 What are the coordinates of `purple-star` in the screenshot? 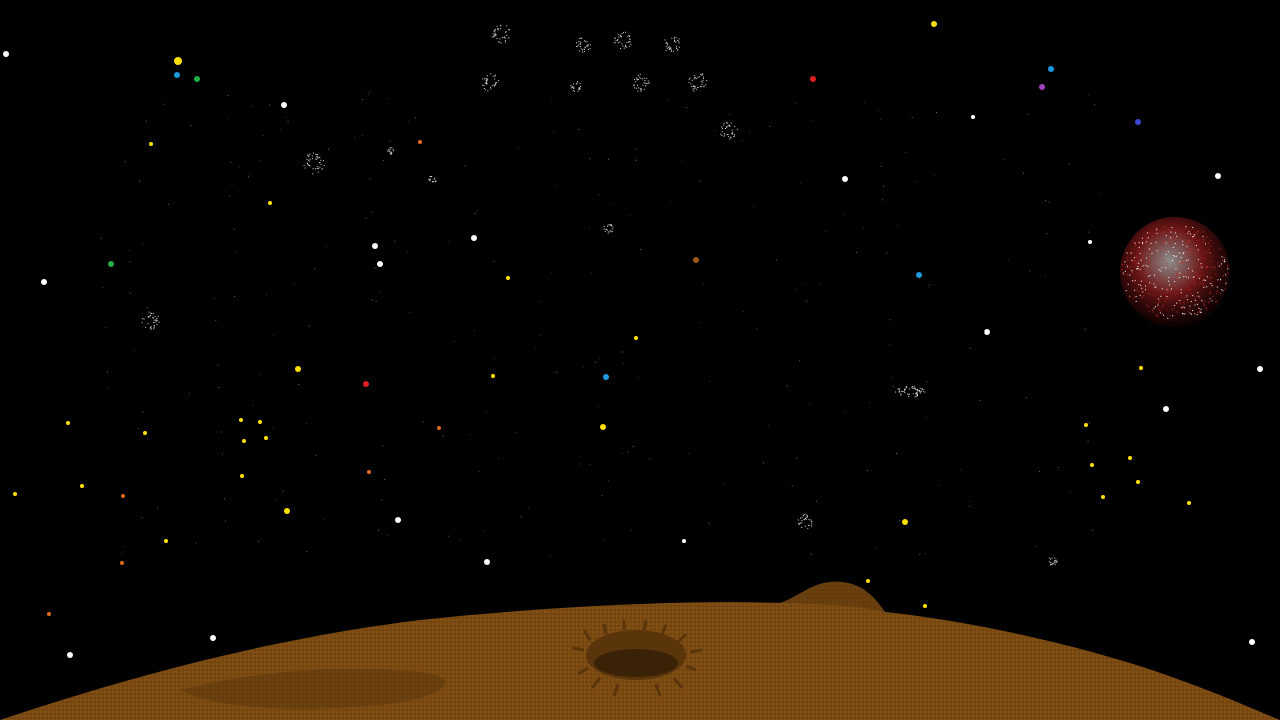 It's located at (1042, 87).